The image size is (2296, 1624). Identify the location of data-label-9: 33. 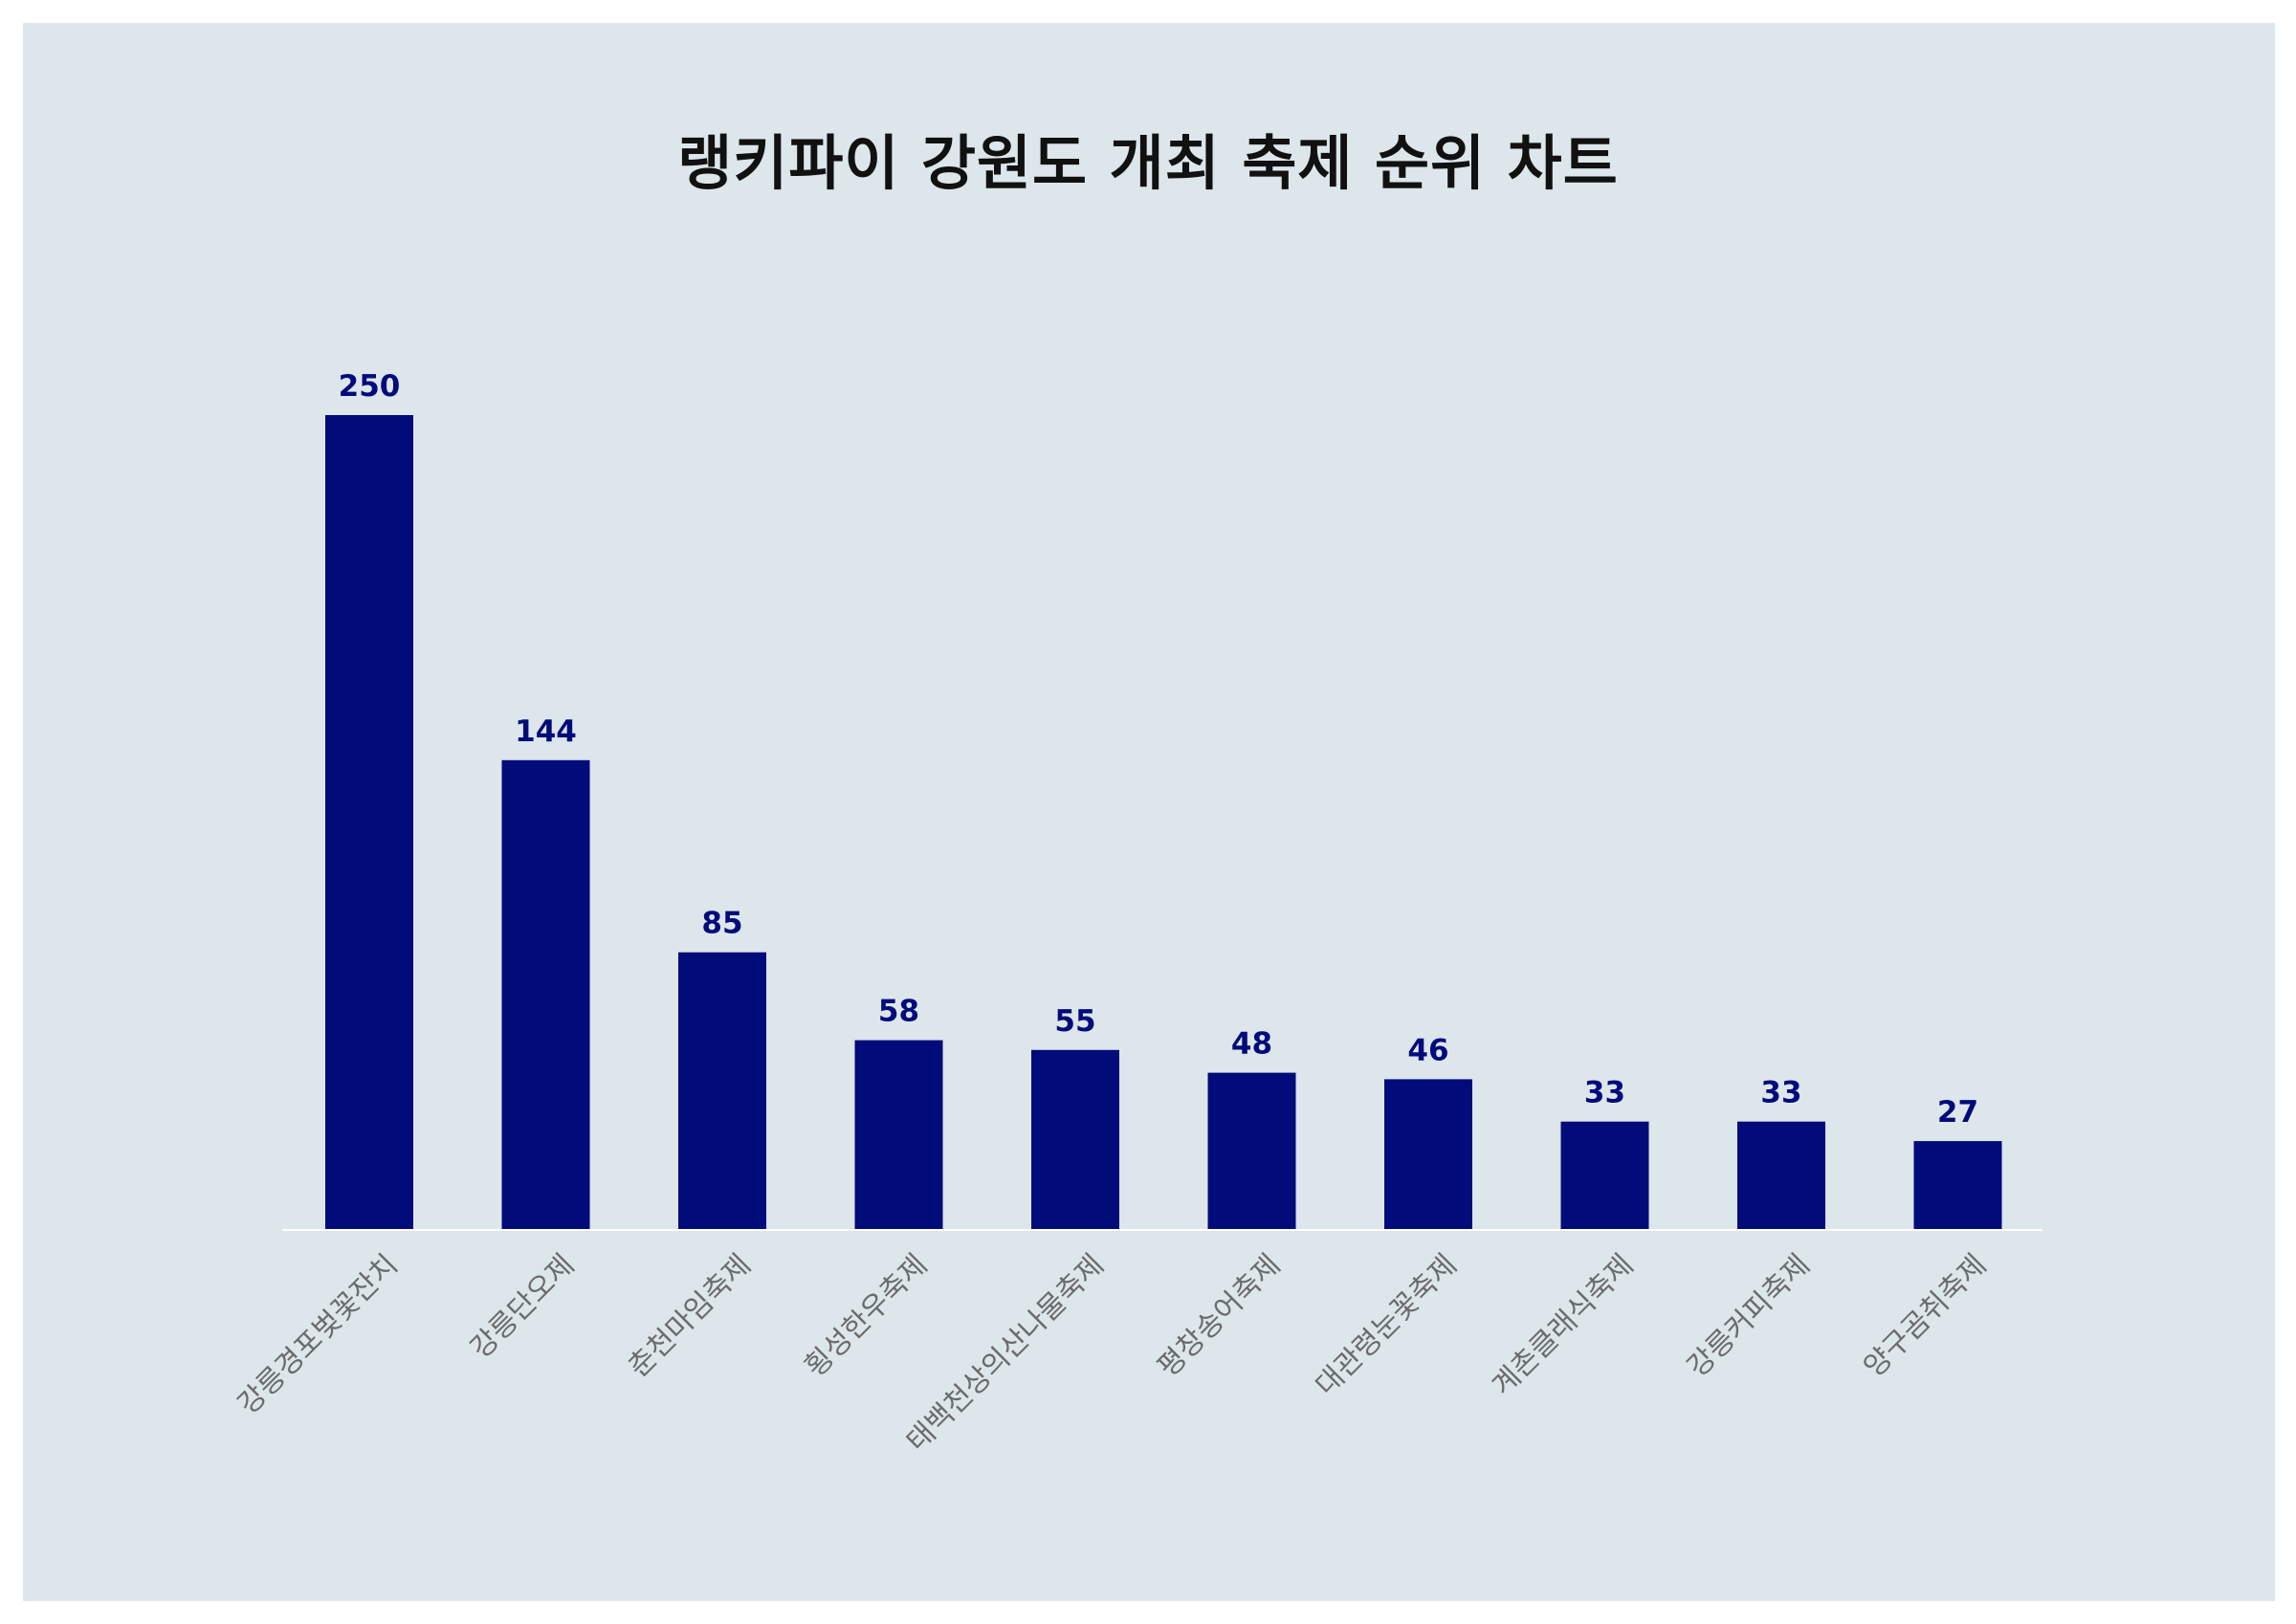
(1781, 1093).